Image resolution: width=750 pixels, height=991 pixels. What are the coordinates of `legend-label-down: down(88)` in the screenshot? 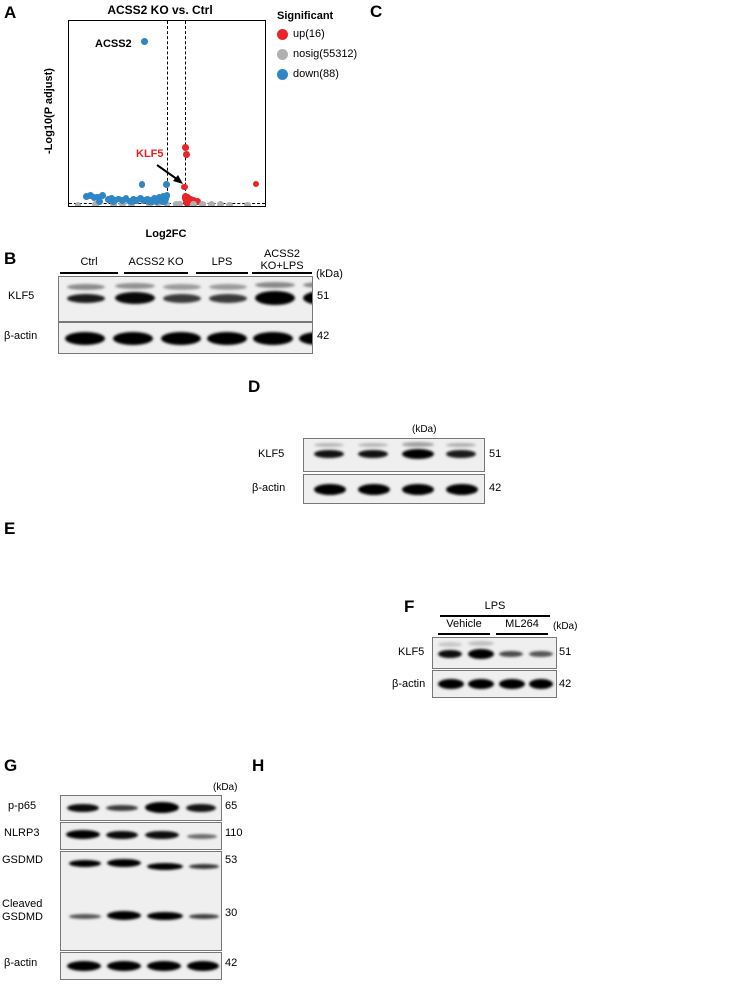 It's located at (316, 74).